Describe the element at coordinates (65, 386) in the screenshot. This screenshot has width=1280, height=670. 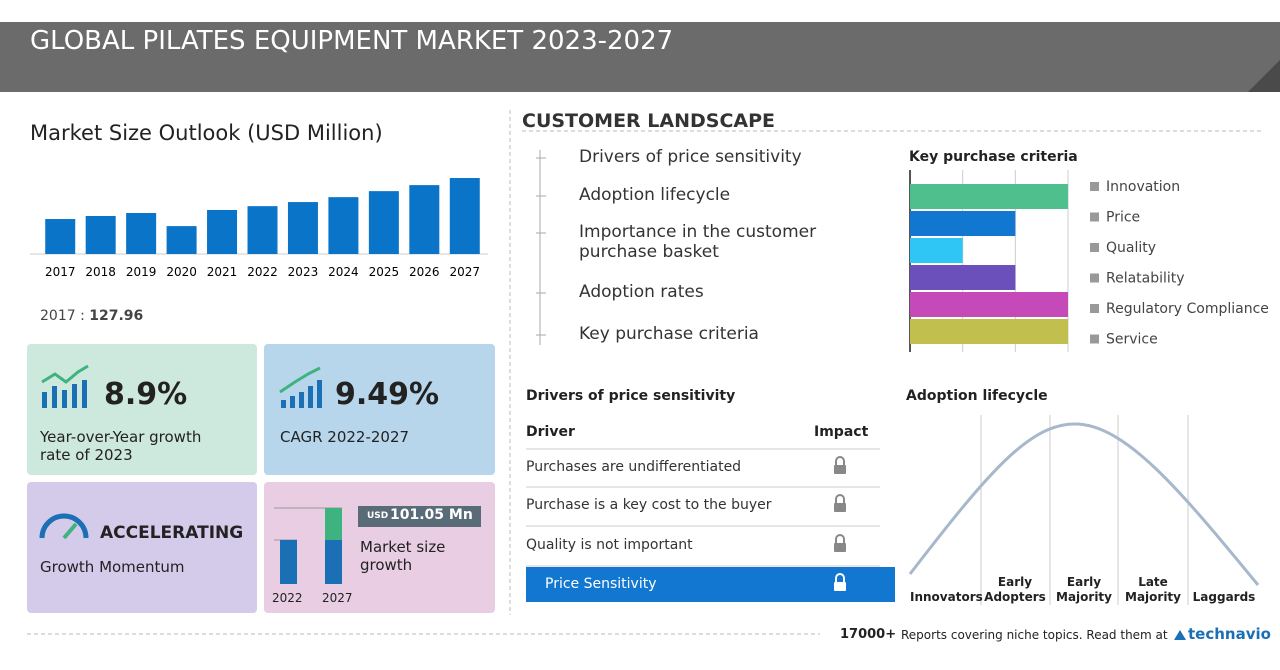
I see `growth-icon` at that location.